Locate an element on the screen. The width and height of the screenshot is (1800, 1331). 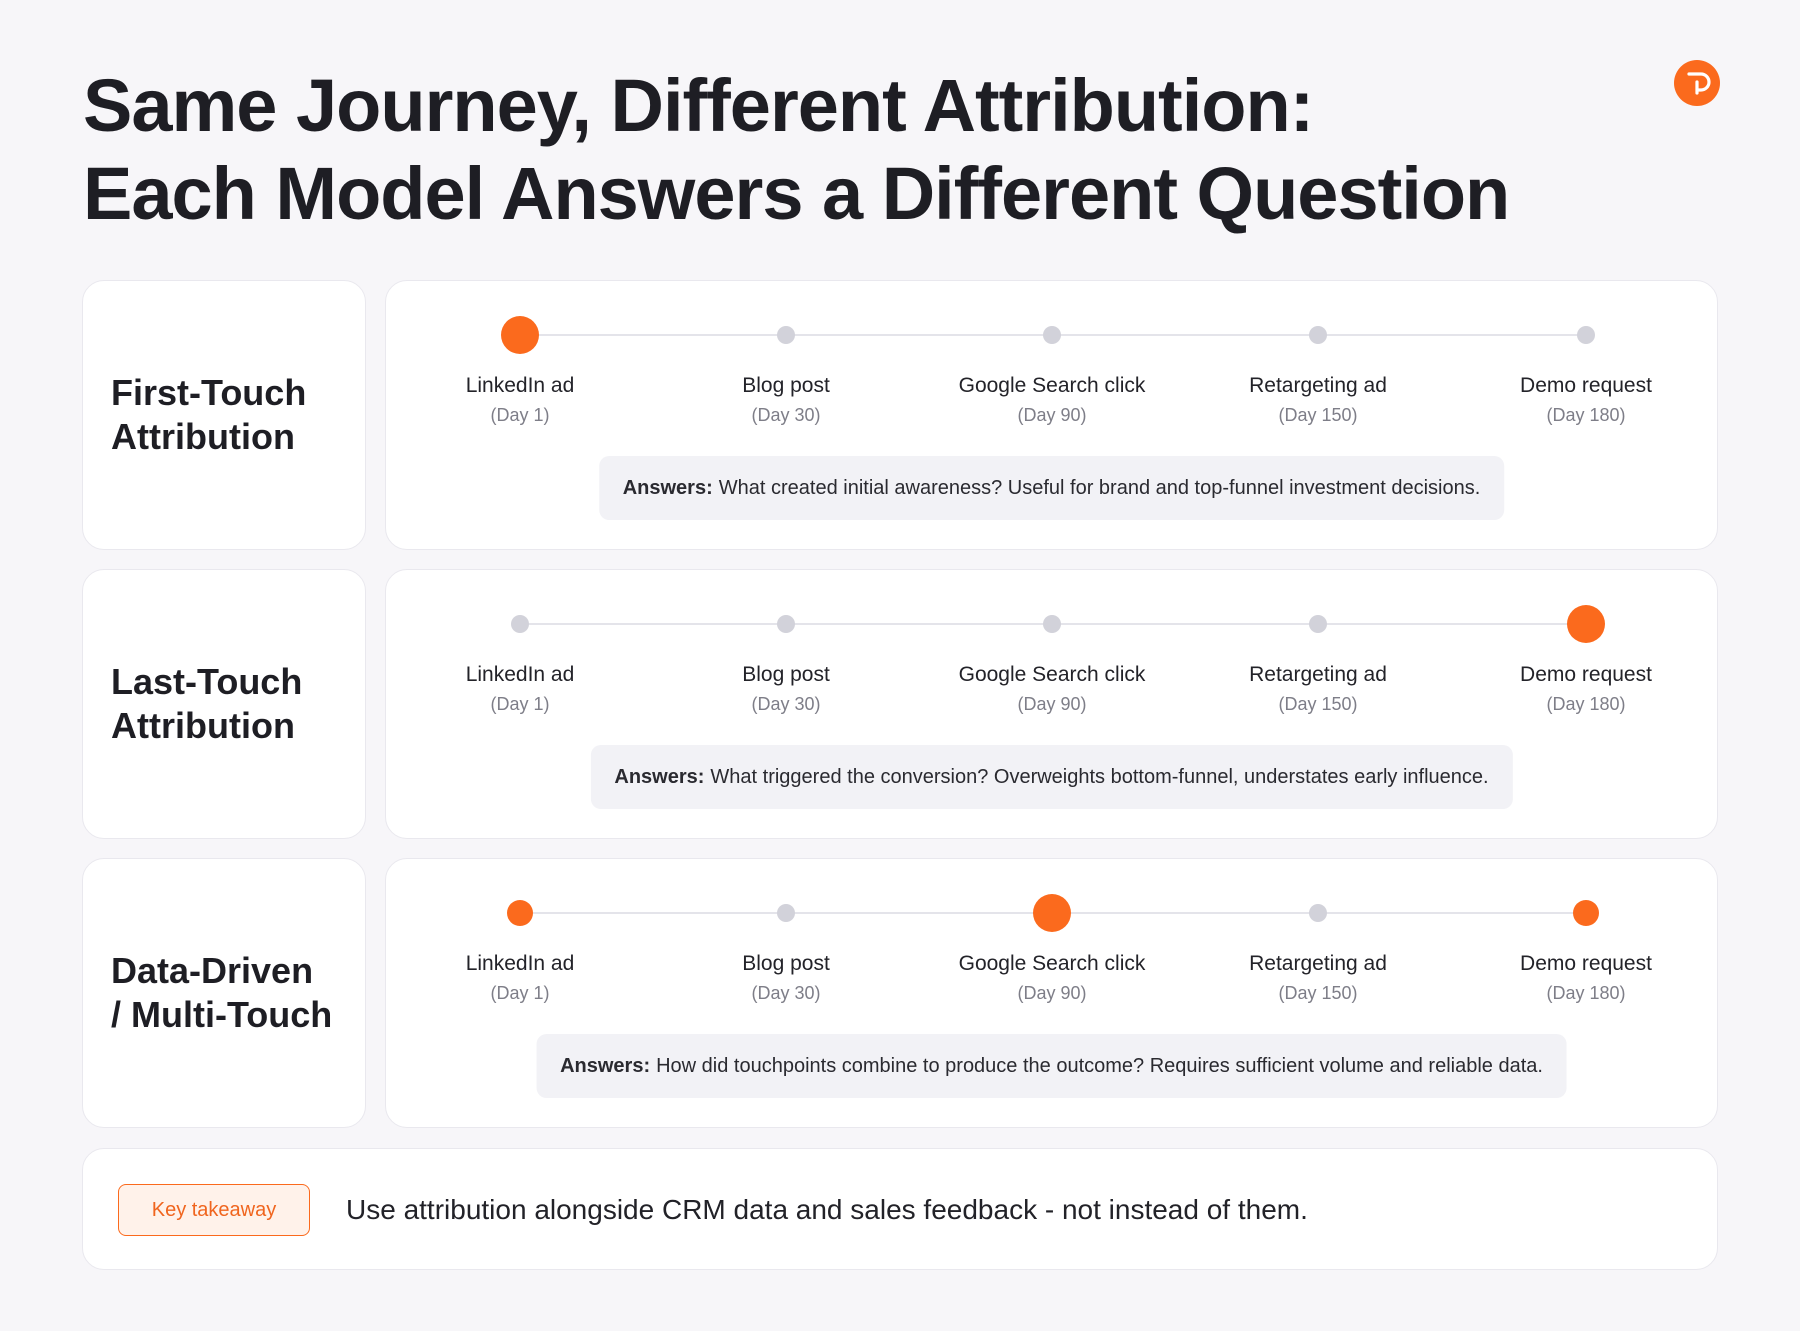
model-label-card-data-driven: Data-Driven / Multi-Touch is located at coordinates (224, 993).